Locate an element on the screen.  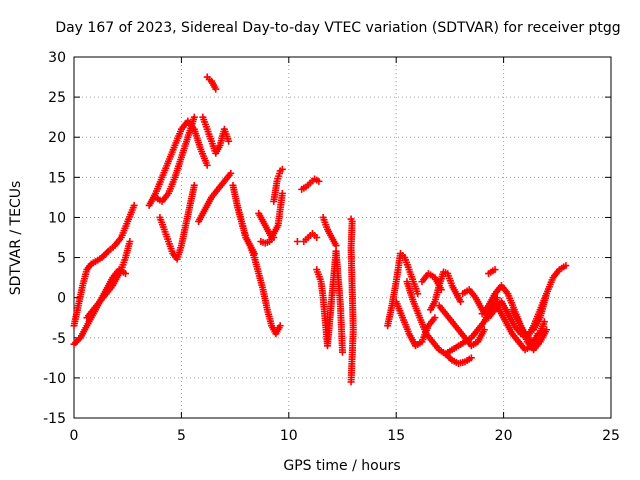
y-tick-label: 0 is located at coordinates (61, 299).